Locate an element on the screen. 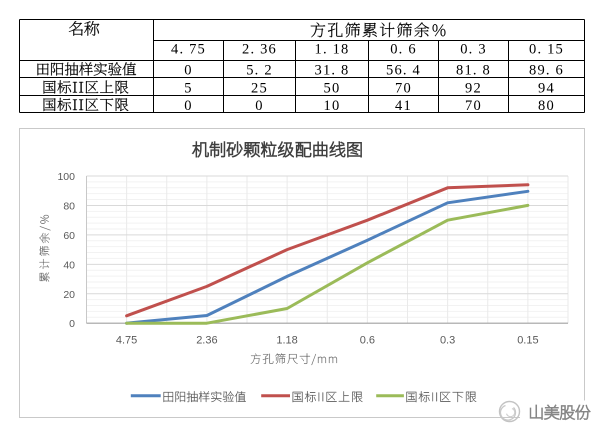 The image size is (608, 438). svg-text: 60 is located at coordinates (69, 236).